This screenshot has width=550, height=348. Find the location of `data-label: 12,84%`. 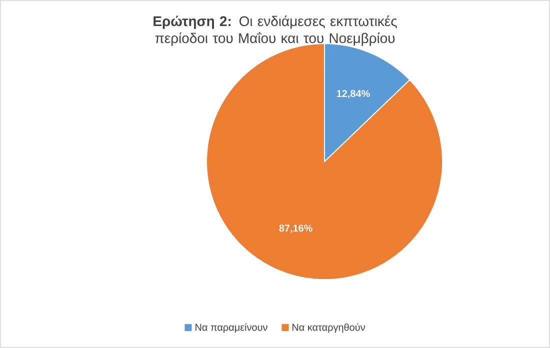

data-label: 12,84% is located at coordinates (353, 94).